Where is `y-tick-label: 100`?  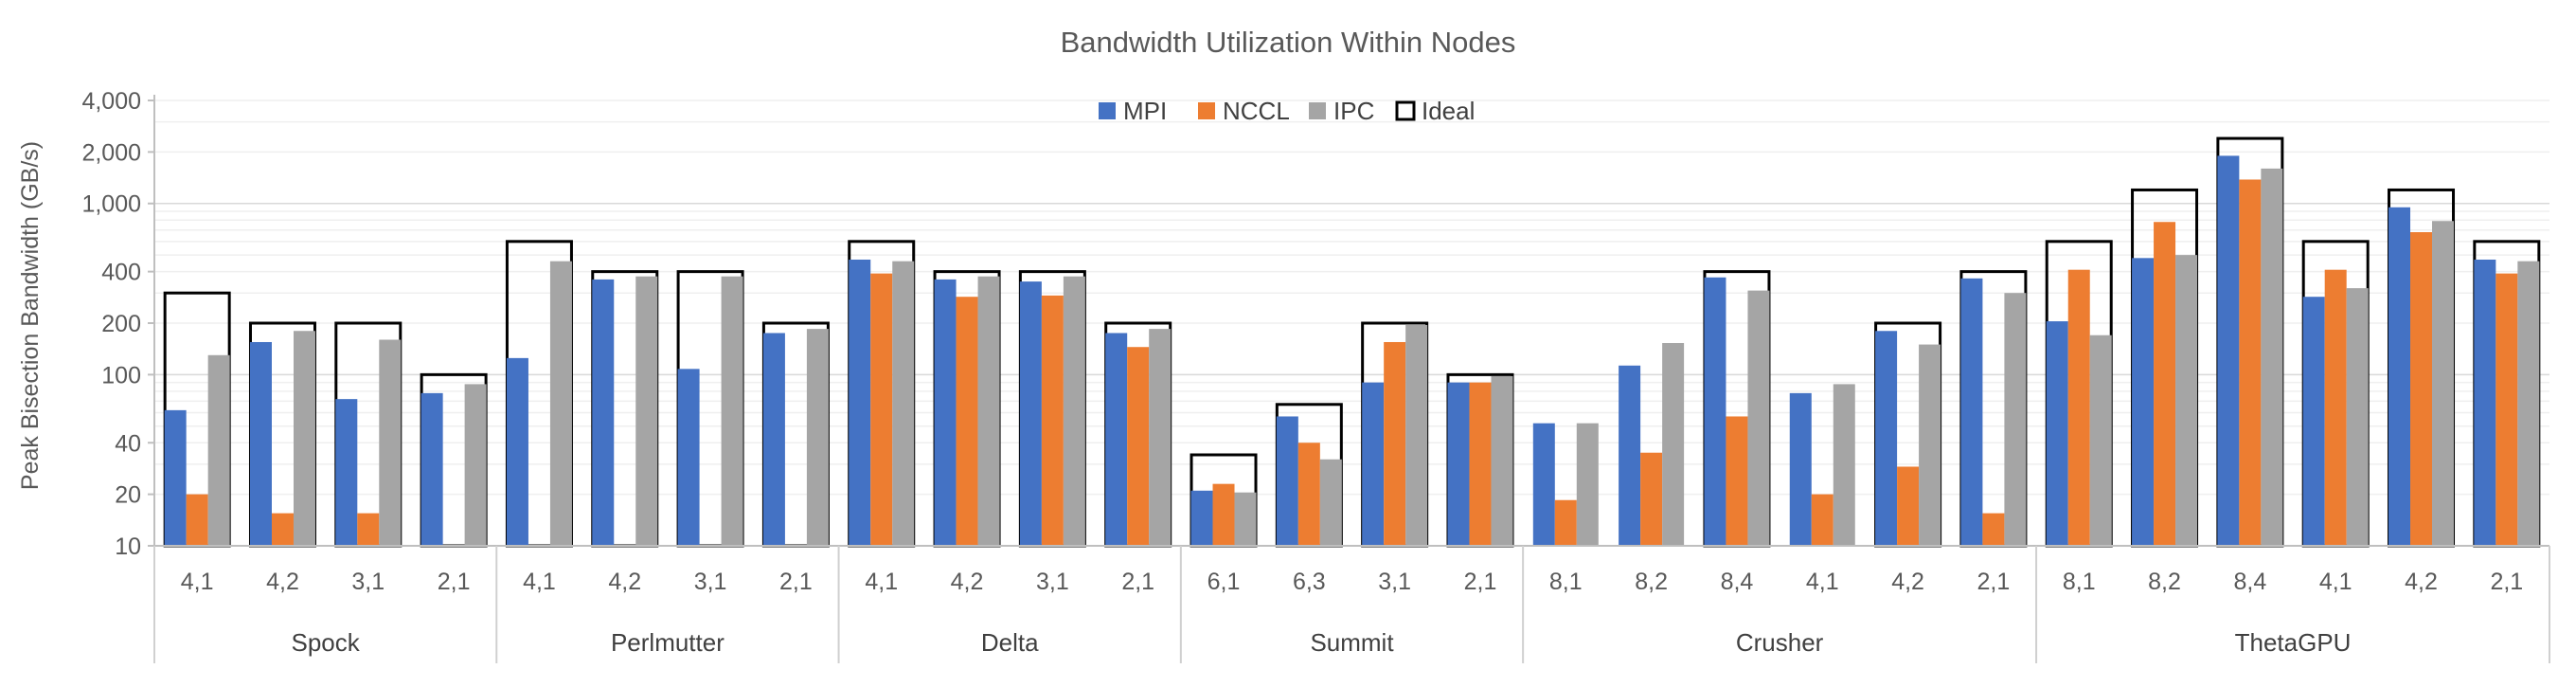
y-tick-label: 100 is located at coordinates (121, 375).